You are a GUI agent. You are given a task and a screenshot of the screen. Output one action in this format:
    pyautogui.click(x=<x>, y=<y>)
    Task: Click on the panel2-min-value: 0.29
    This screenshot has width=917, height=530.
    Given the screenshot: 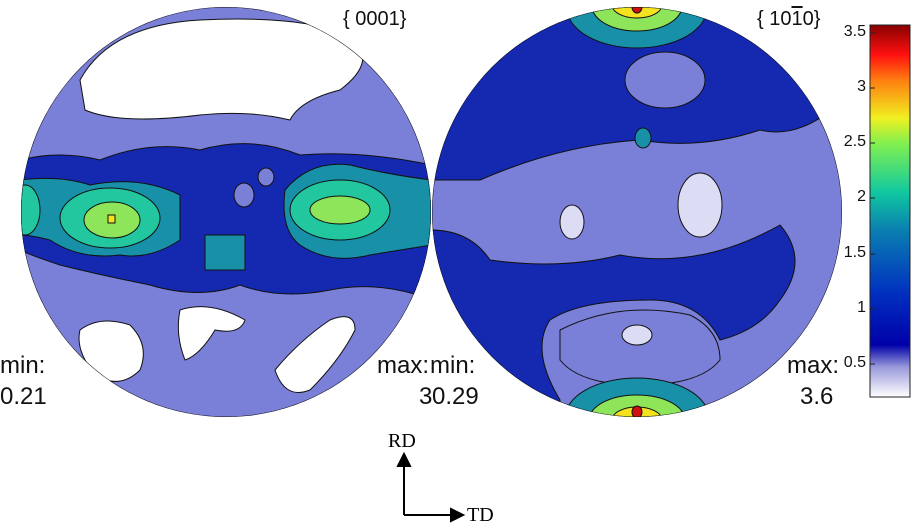 What is the action you would take?
    pyautogui.click(x=455, y=396)
    